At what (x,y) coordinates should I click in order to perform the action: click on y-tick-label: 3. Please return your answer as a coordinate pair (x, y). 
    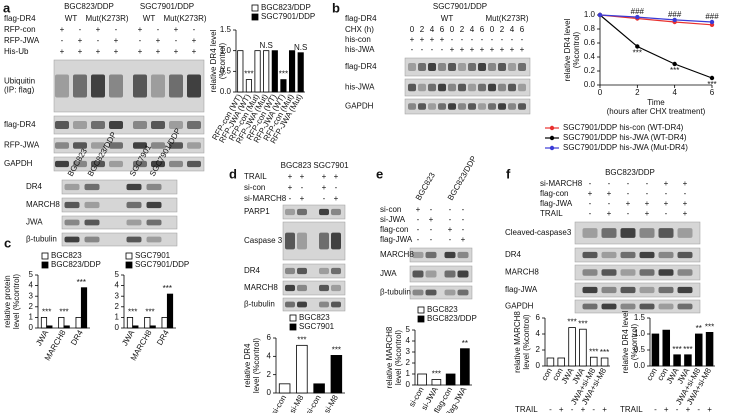
    Looking at the image, I should click on (408, 351).